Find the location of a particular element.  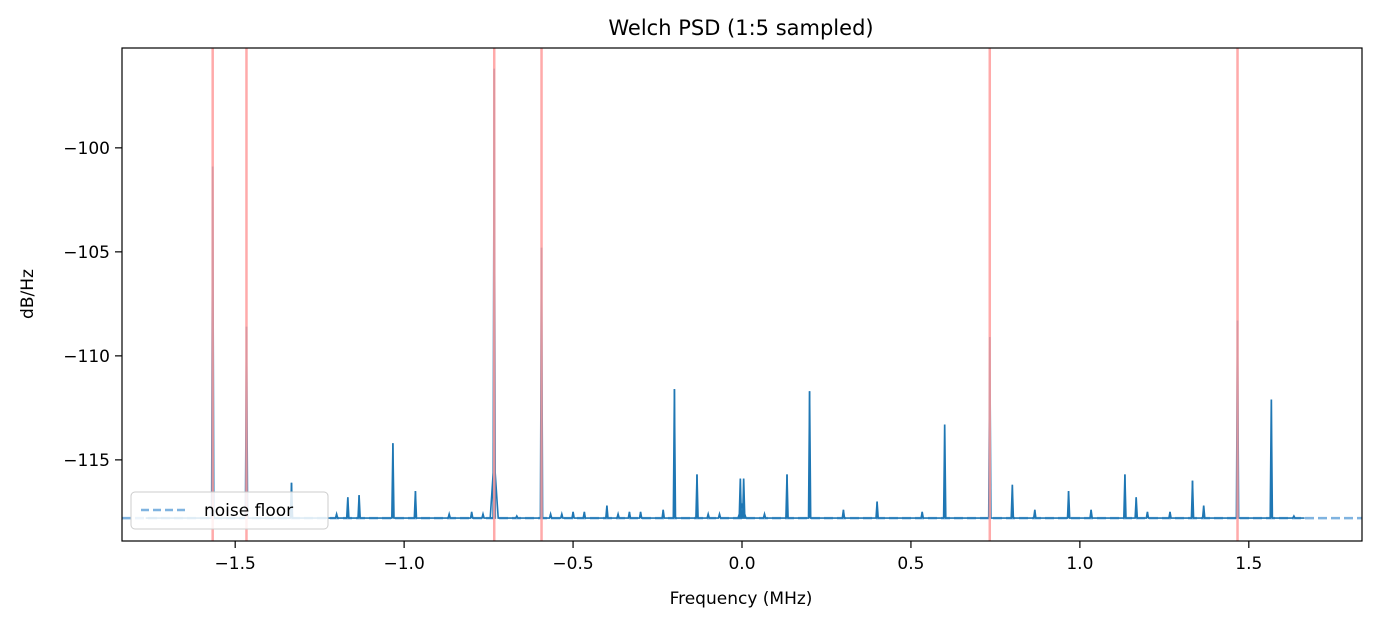

x-tick-label: −1.0 is located at coordinates (403, 564).